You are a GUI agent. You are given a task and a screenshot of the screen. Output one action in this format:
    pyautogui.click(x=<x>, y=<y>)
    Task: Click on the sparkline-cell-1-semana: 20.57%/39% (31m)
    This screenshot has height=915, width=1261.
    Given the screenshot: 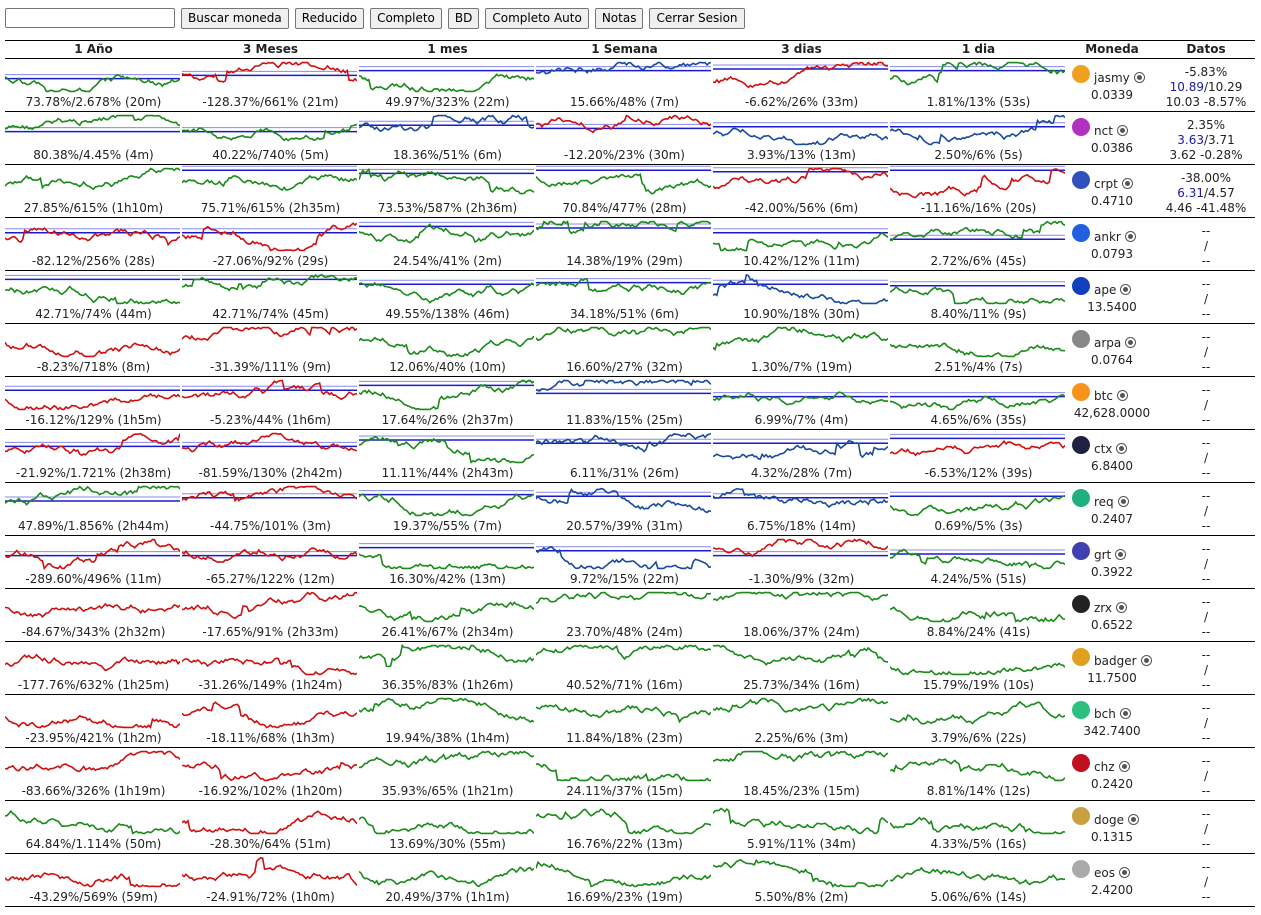 What is the action you would take?
    pyautogui.click(x=624, y=509)
    